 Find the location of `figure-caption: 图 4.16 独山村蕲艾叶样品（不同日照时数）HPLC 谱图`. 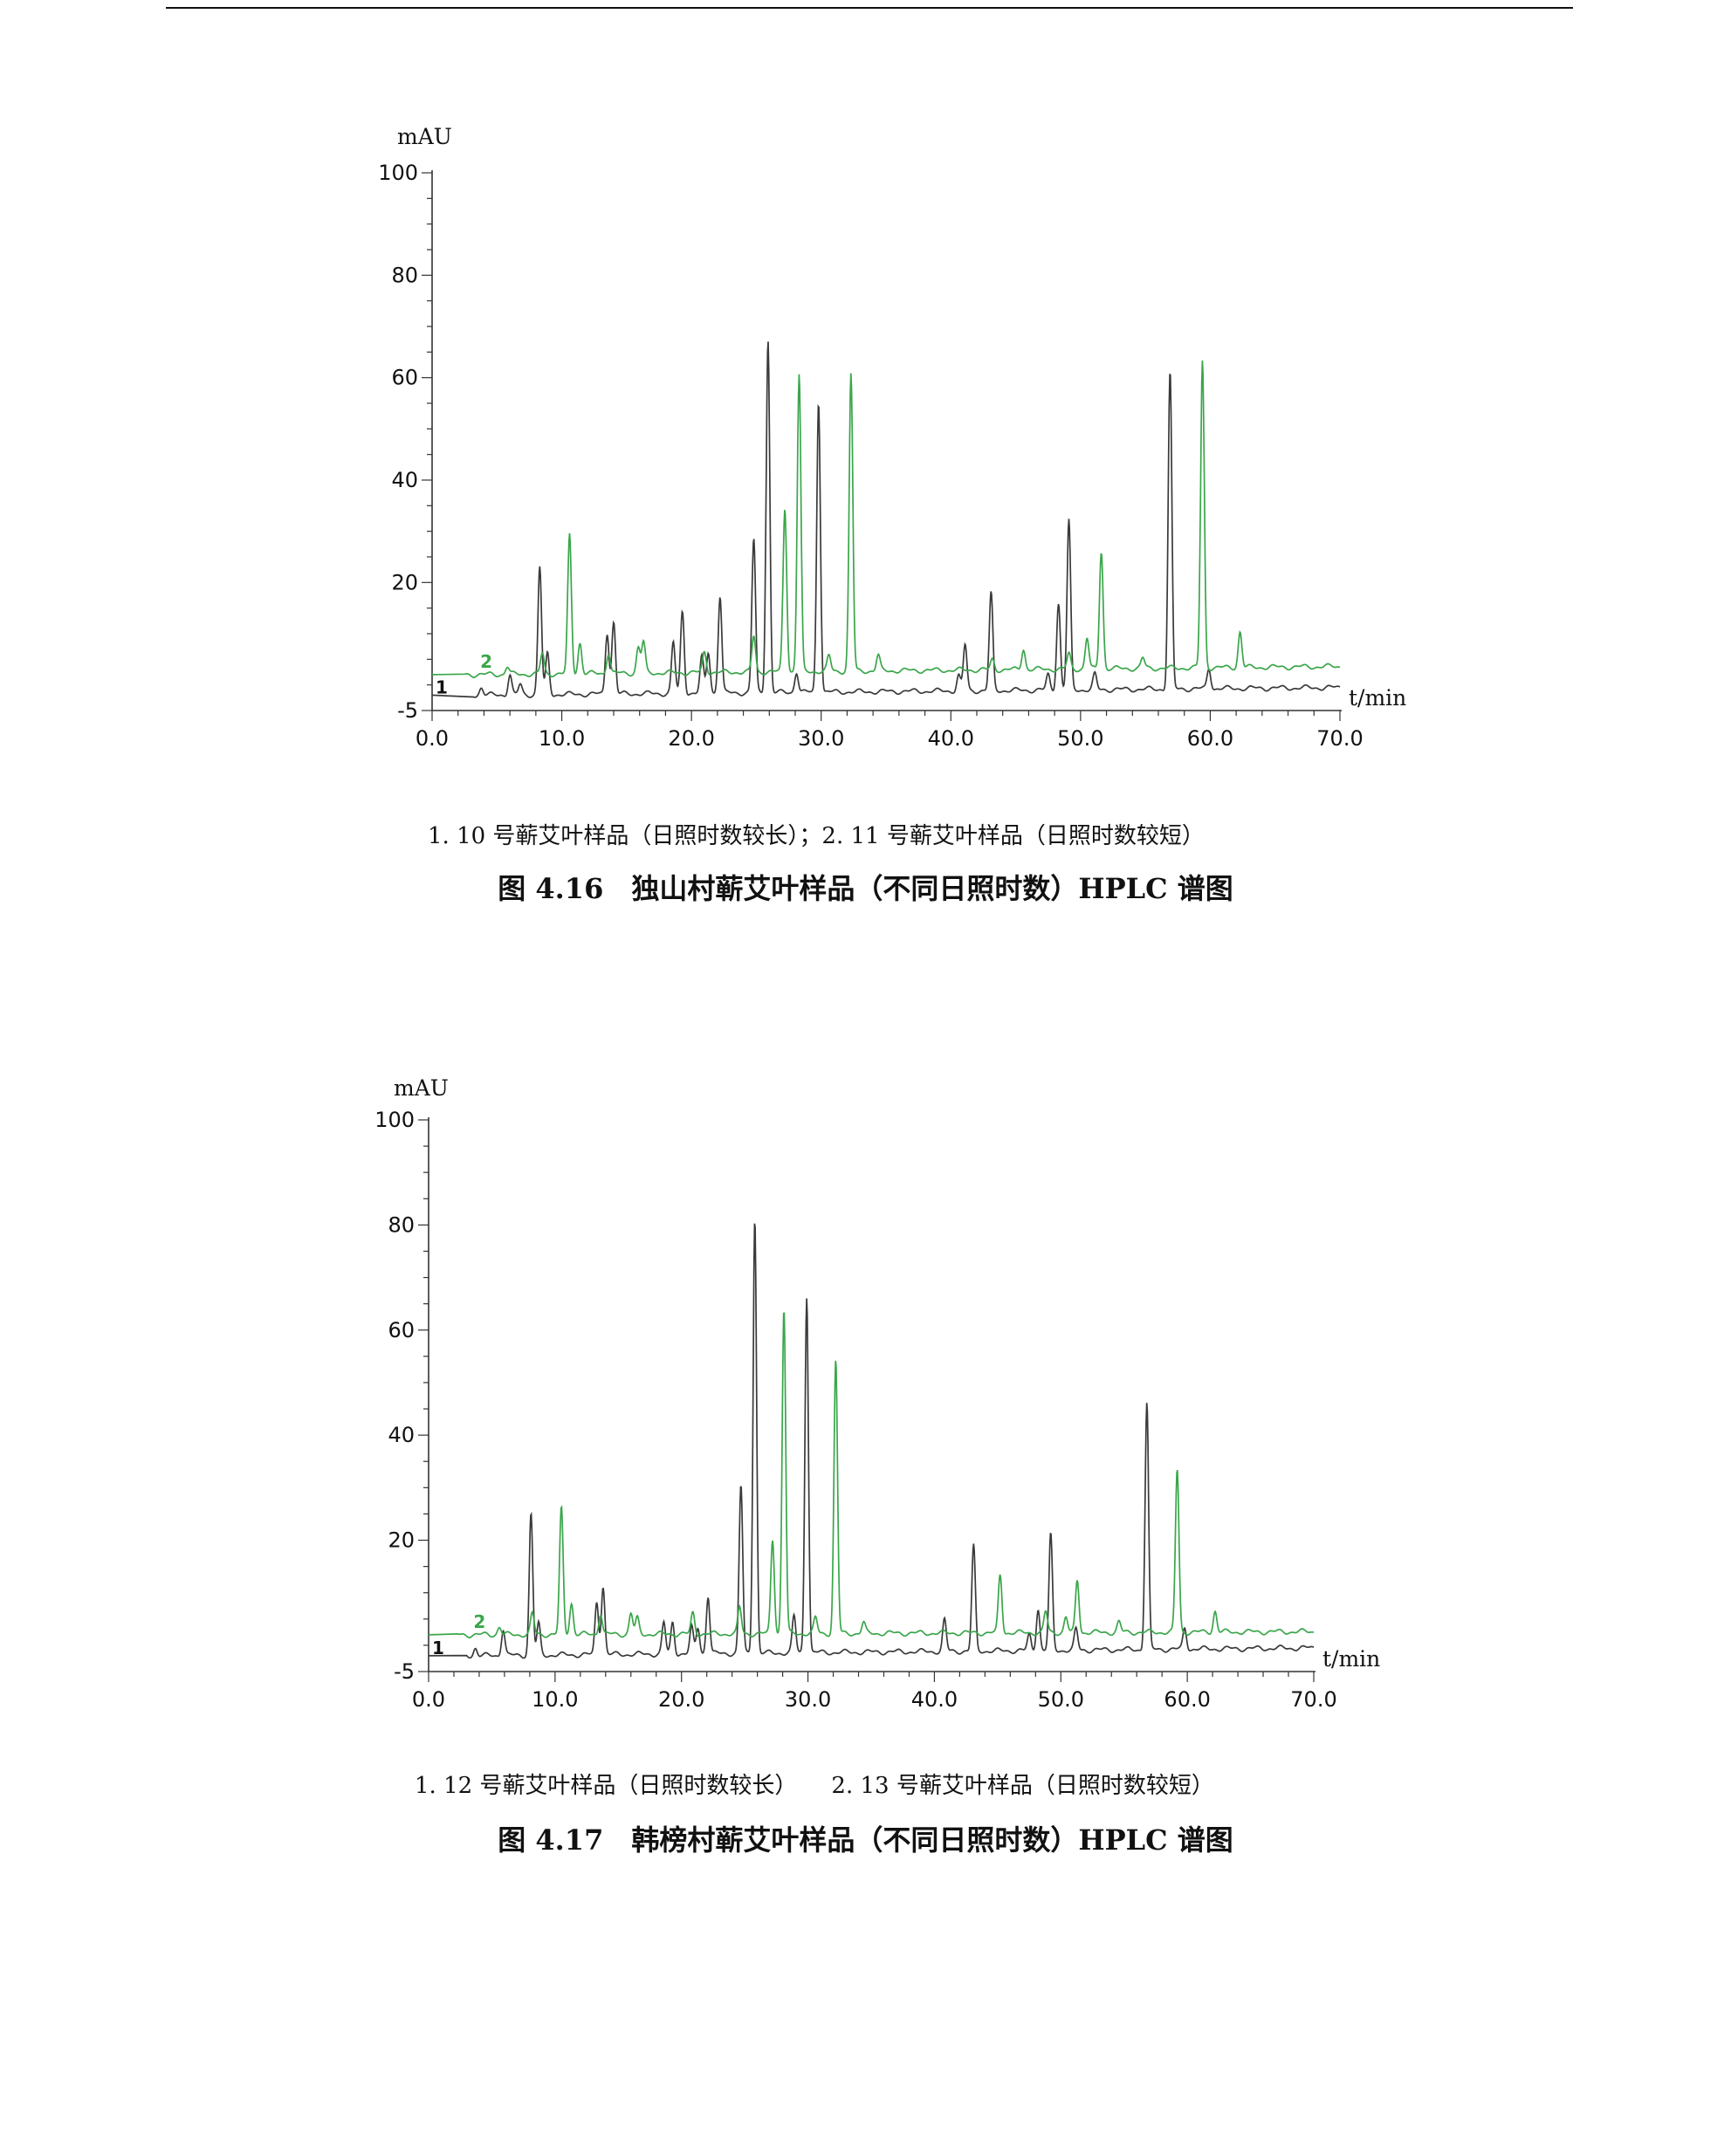

figure-caption: 图 4.16 独山村蕲艾叶样品（不同日照时数）HPLC 谱图 is located at coordinates (866, 888).